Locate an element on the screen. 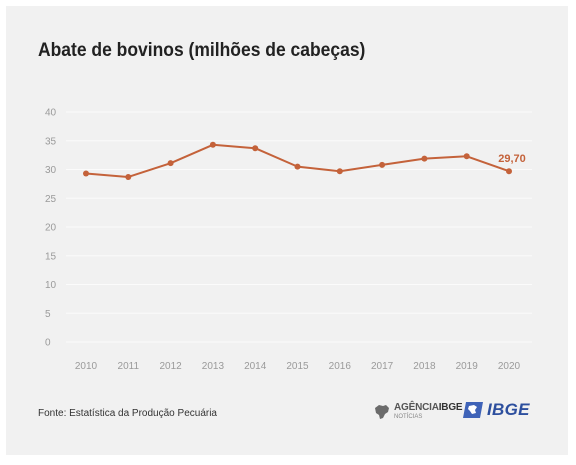 The width and height of the screenshot is (576, 465). x-tick-label: 2011 is located at coordinates (129, 366).